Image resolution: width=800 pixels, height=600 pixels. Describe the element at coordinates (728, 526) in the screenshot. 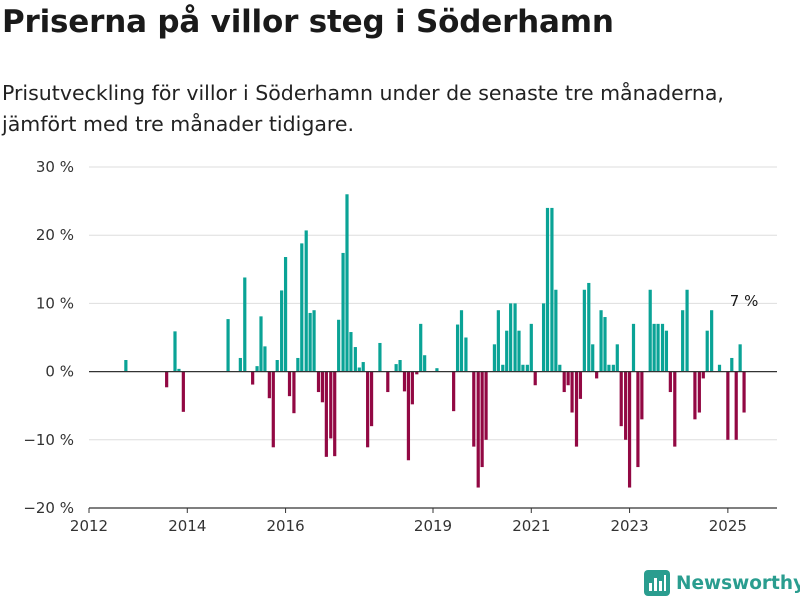

I see `x-tick-label: 2025` at that location.